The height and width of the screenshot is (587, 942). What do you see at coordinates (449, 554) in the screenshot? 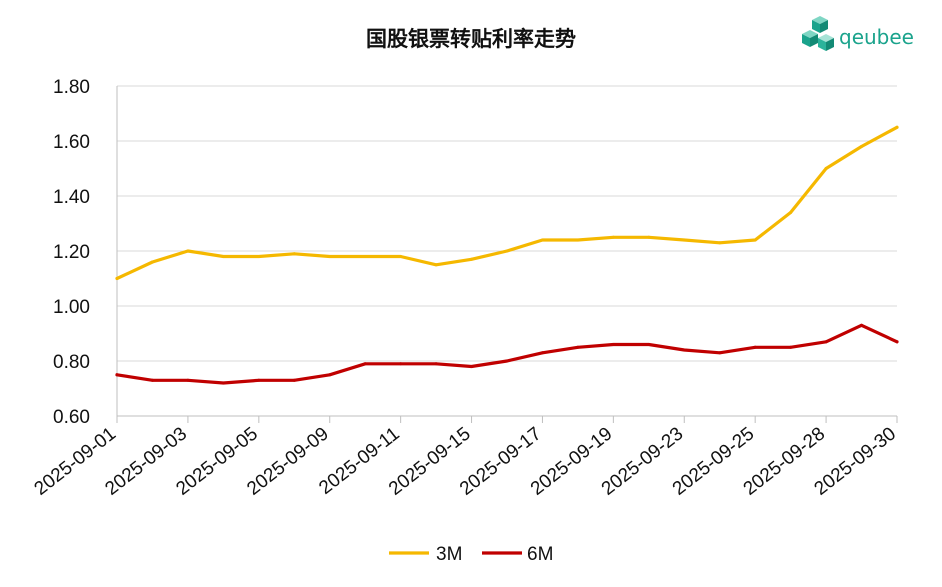
I see `legend-label-3M: 3M` at bounding box center [449, 554].